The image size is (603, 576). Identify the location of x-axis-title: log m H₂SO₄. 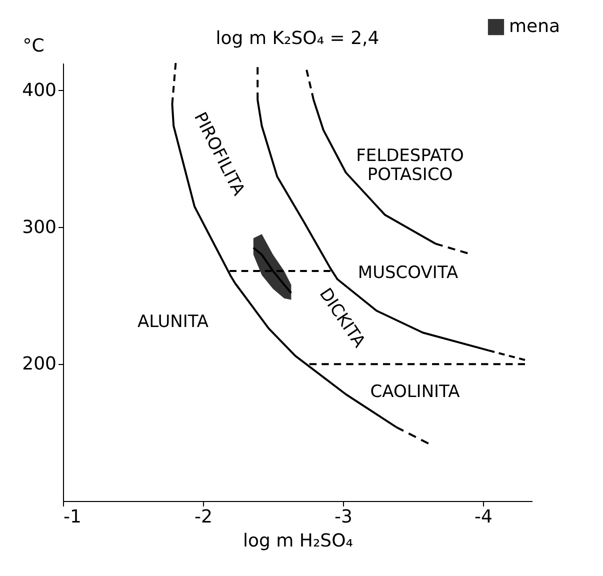
(298, 541).